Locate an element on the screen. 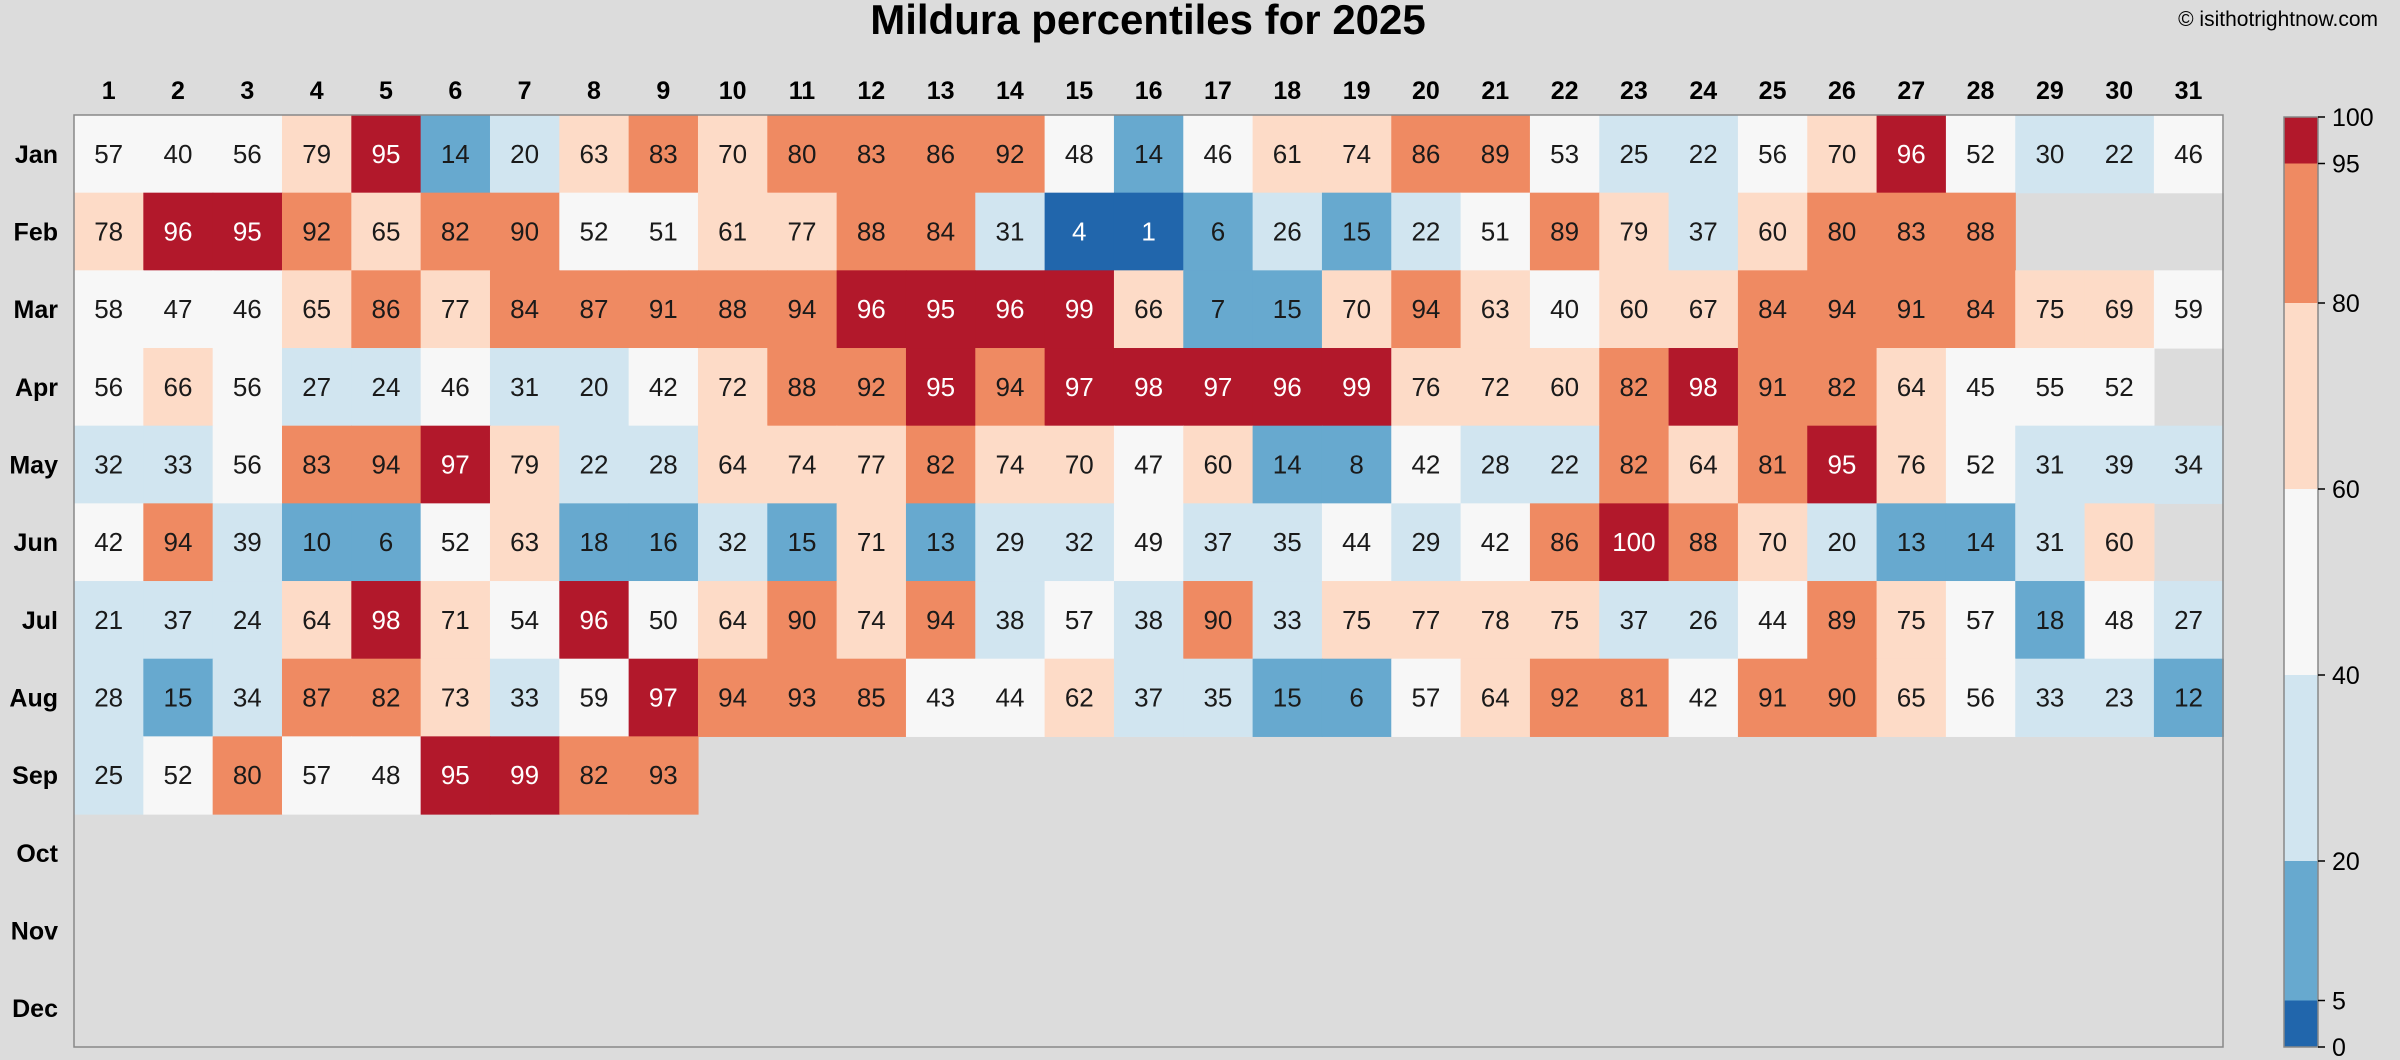 The width and height of the screenshot is (2400, 1060). cell-label: 8 is located at coordinates (1356, 465).